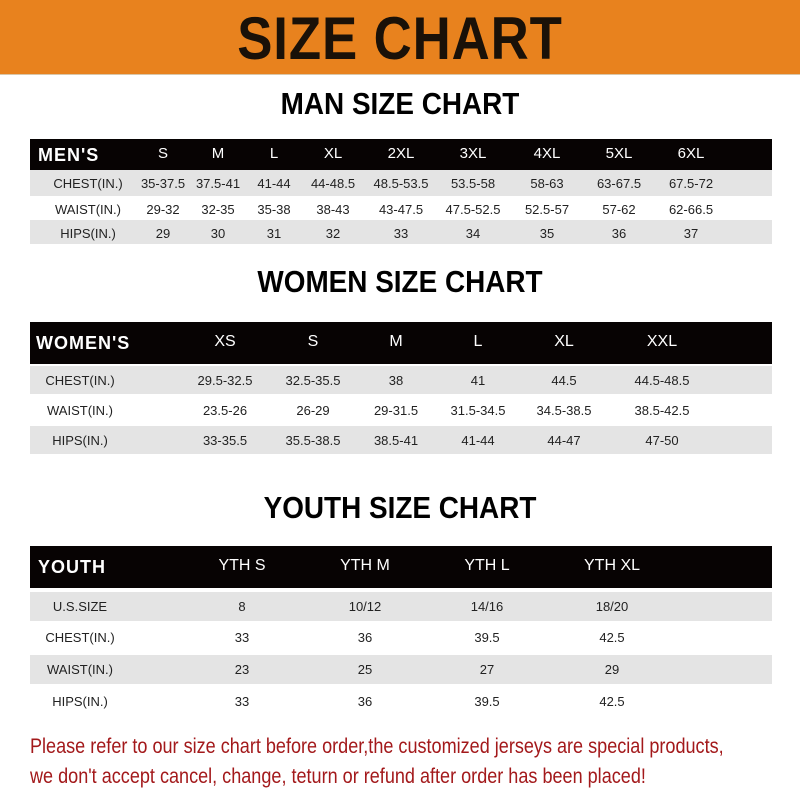 This screenshot has width=800, height=800. I want to click on size-column-header: YTH XL, so click(612, 565).